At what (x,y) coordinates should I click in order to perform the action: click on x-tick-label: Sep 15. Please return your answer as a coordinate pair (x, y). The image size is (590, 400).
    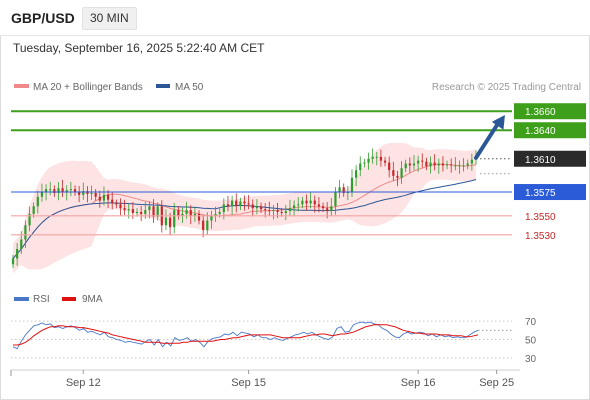
    Looking at the image, I should click on (248, 383).